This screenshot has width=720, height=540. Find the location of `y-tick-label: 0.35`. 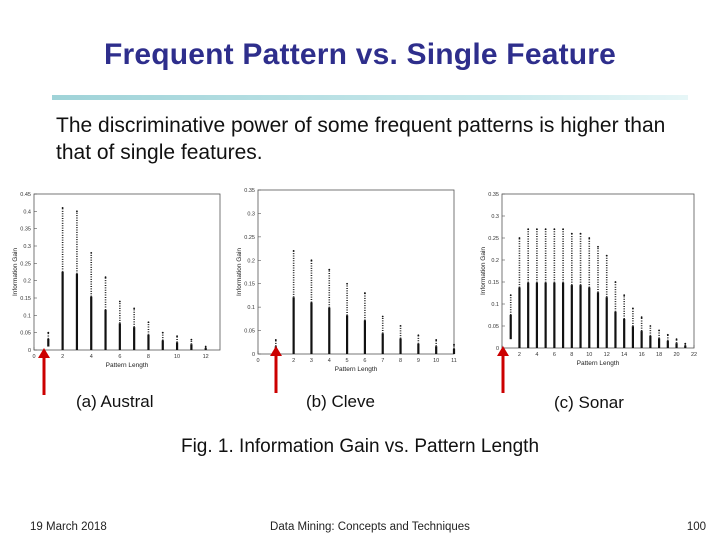

y-tick-label: 0.35 is located at coordinates (25, 230).